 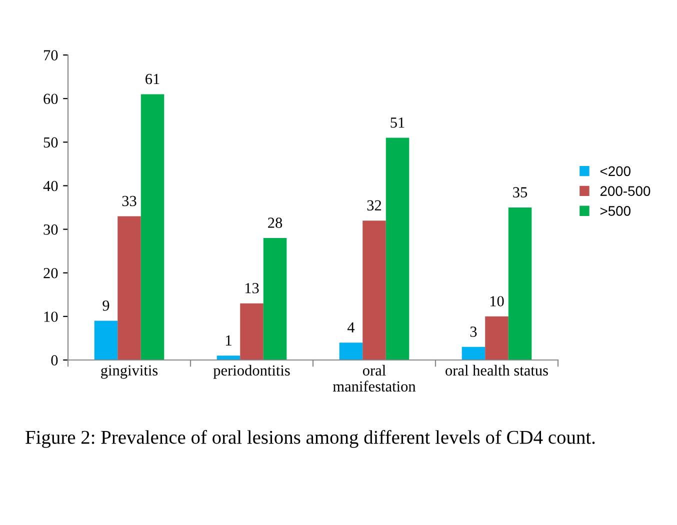 I want to click on x-tick-label: periodontitis, so click(x=251, y=371).